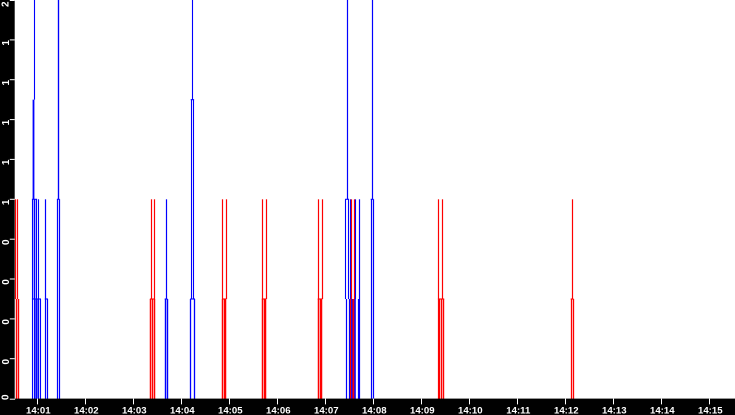  Describe the element at coordinates (710, 410) in the screenshot. I see `svg-text: 14:15` at that location.